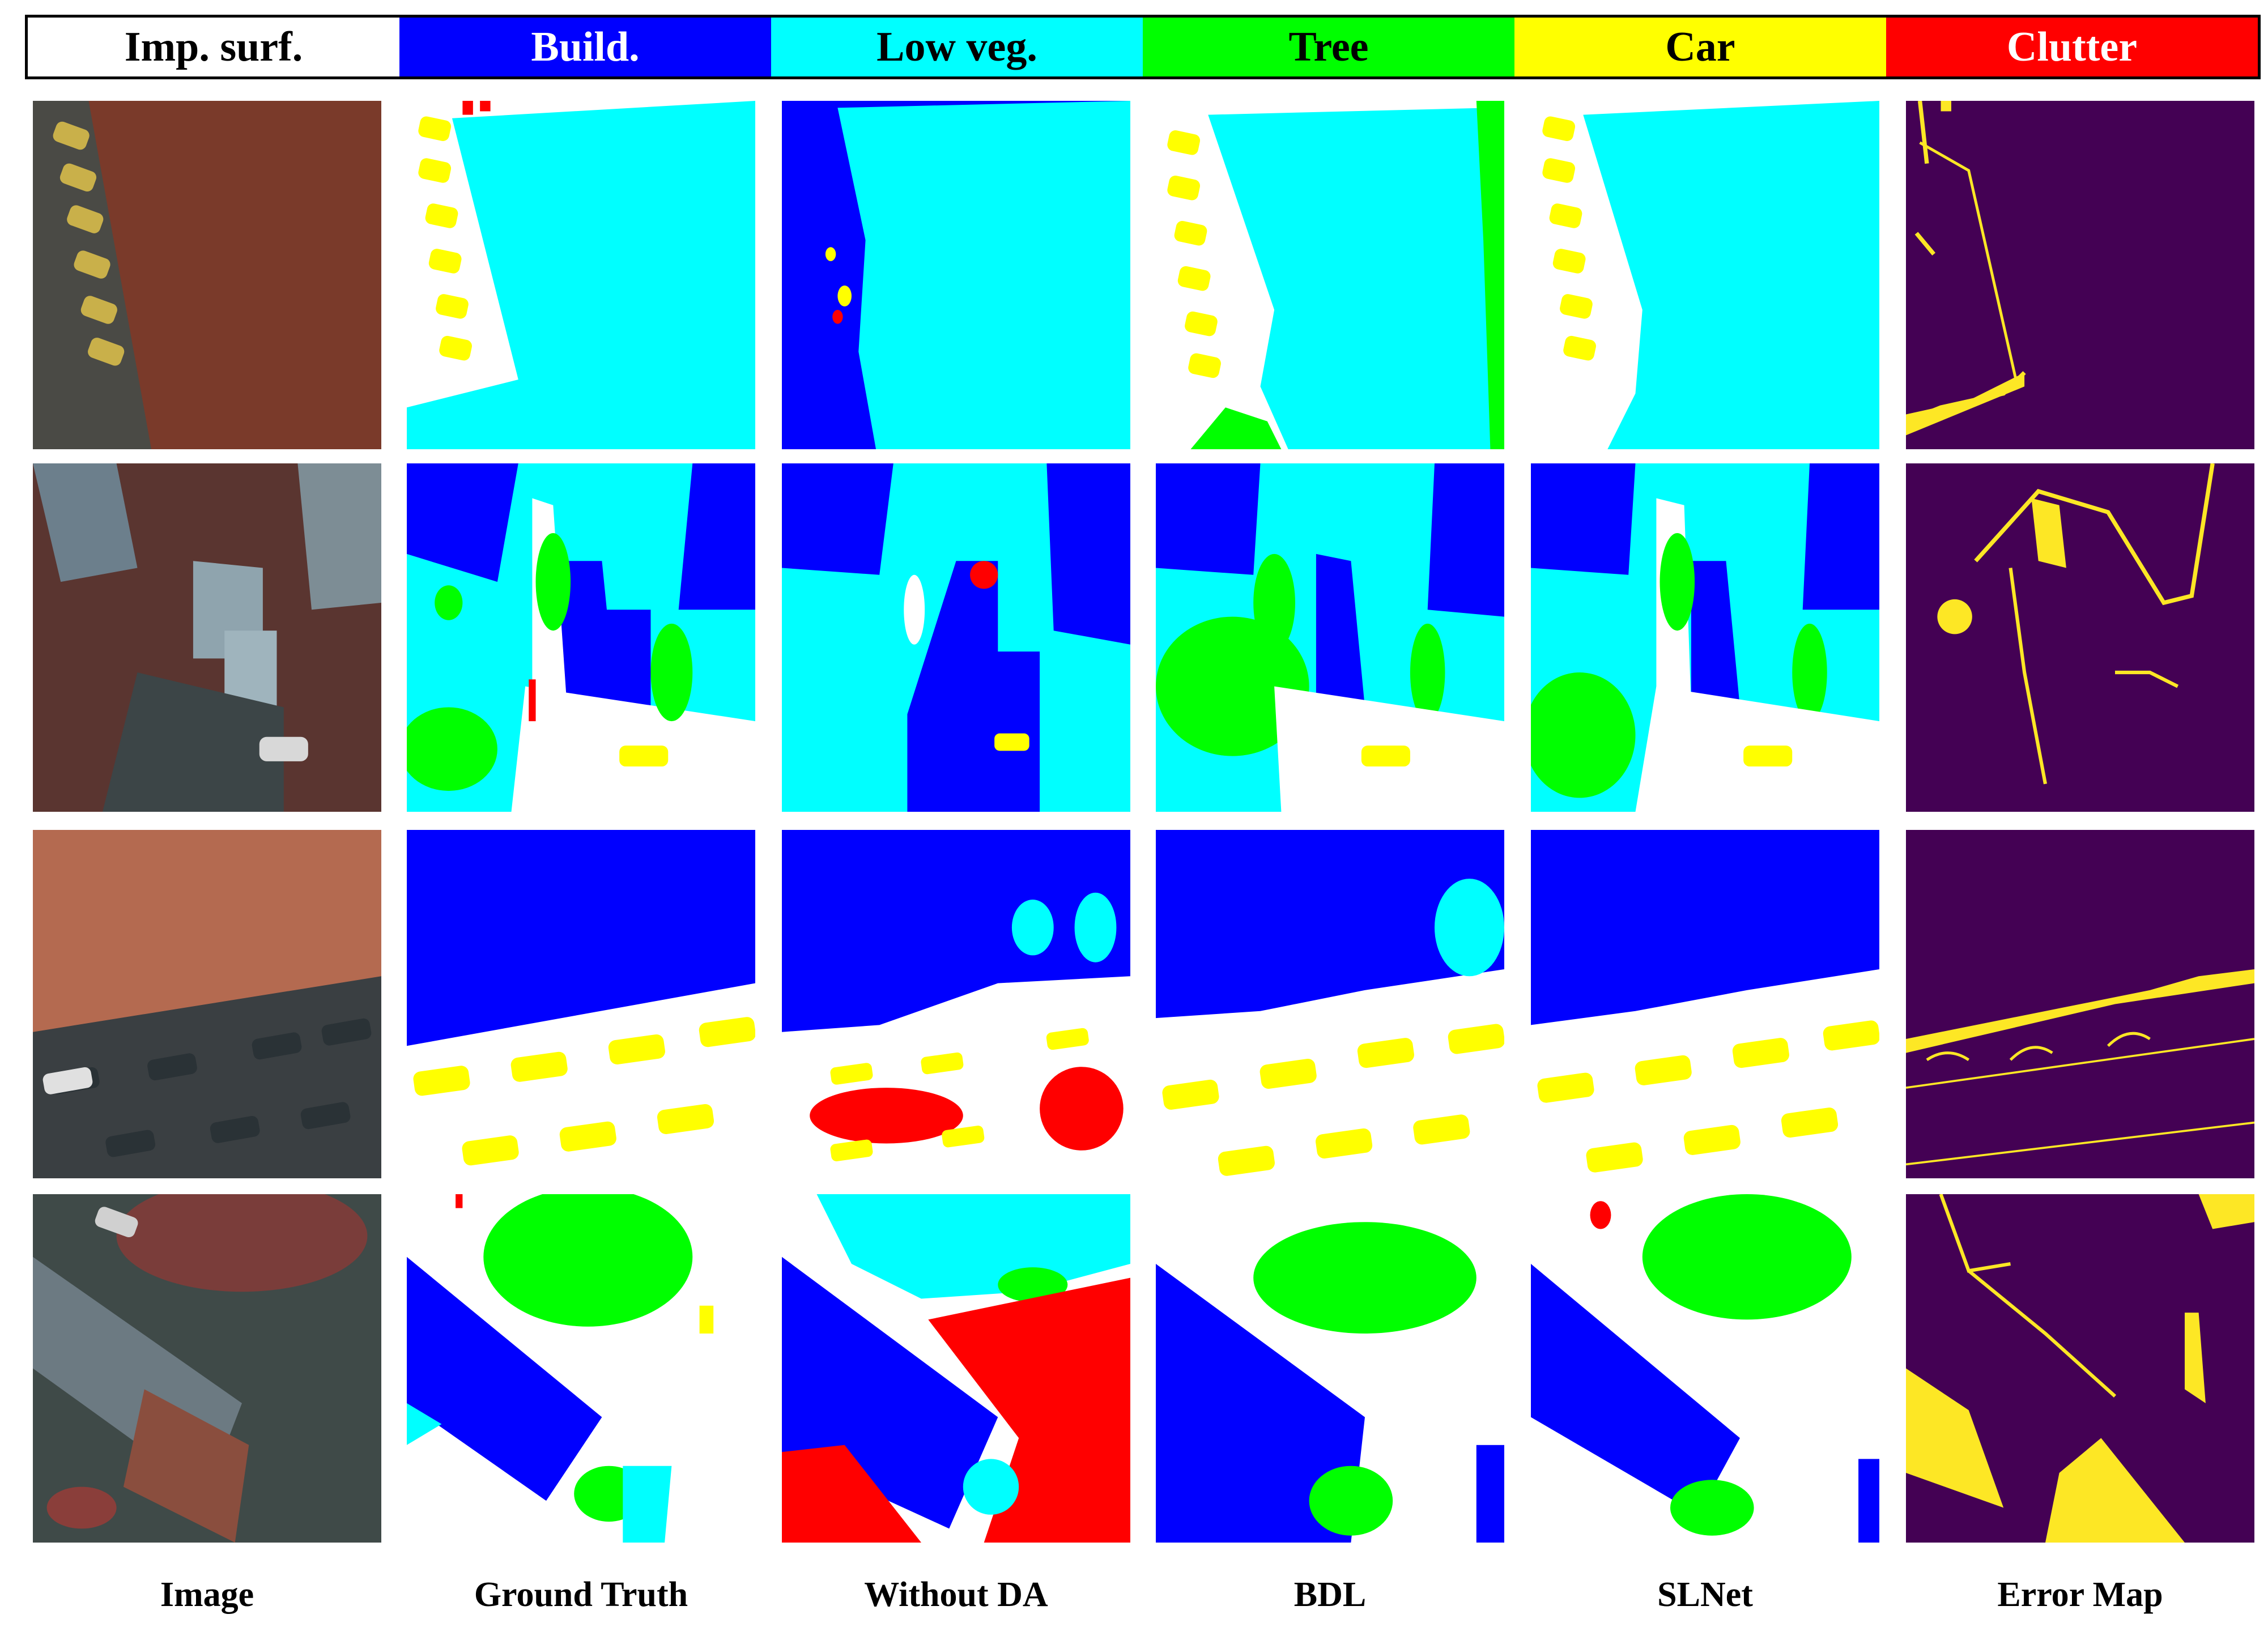 This screenshot has height=1640, width=2268. I want to click on field-area, so click(234, 275).